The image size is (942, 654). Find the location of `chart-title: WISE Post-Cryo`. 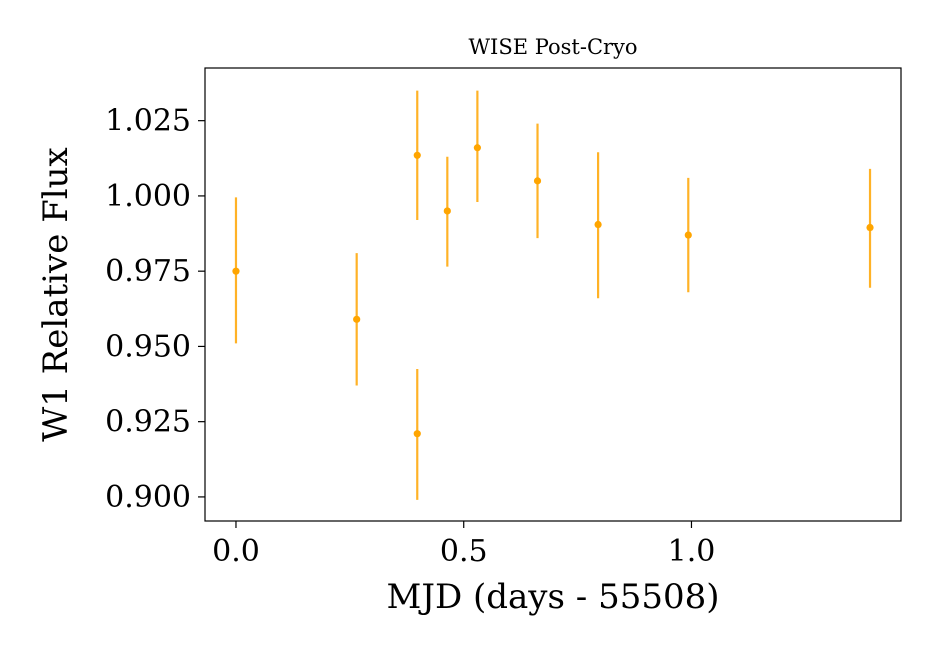

chart-title: WISE Post-Cryo is located at coordinates (552, 47).